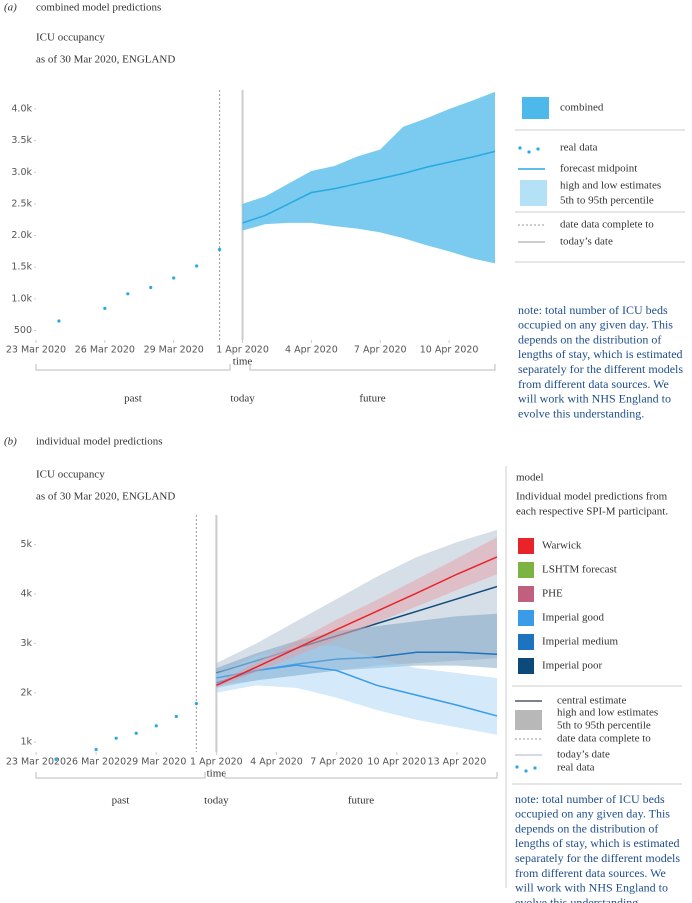  Describe the element at coordinates (380, 350) in the screenshot. I see `x-tick-label: 7 Apr 2020` at that location.